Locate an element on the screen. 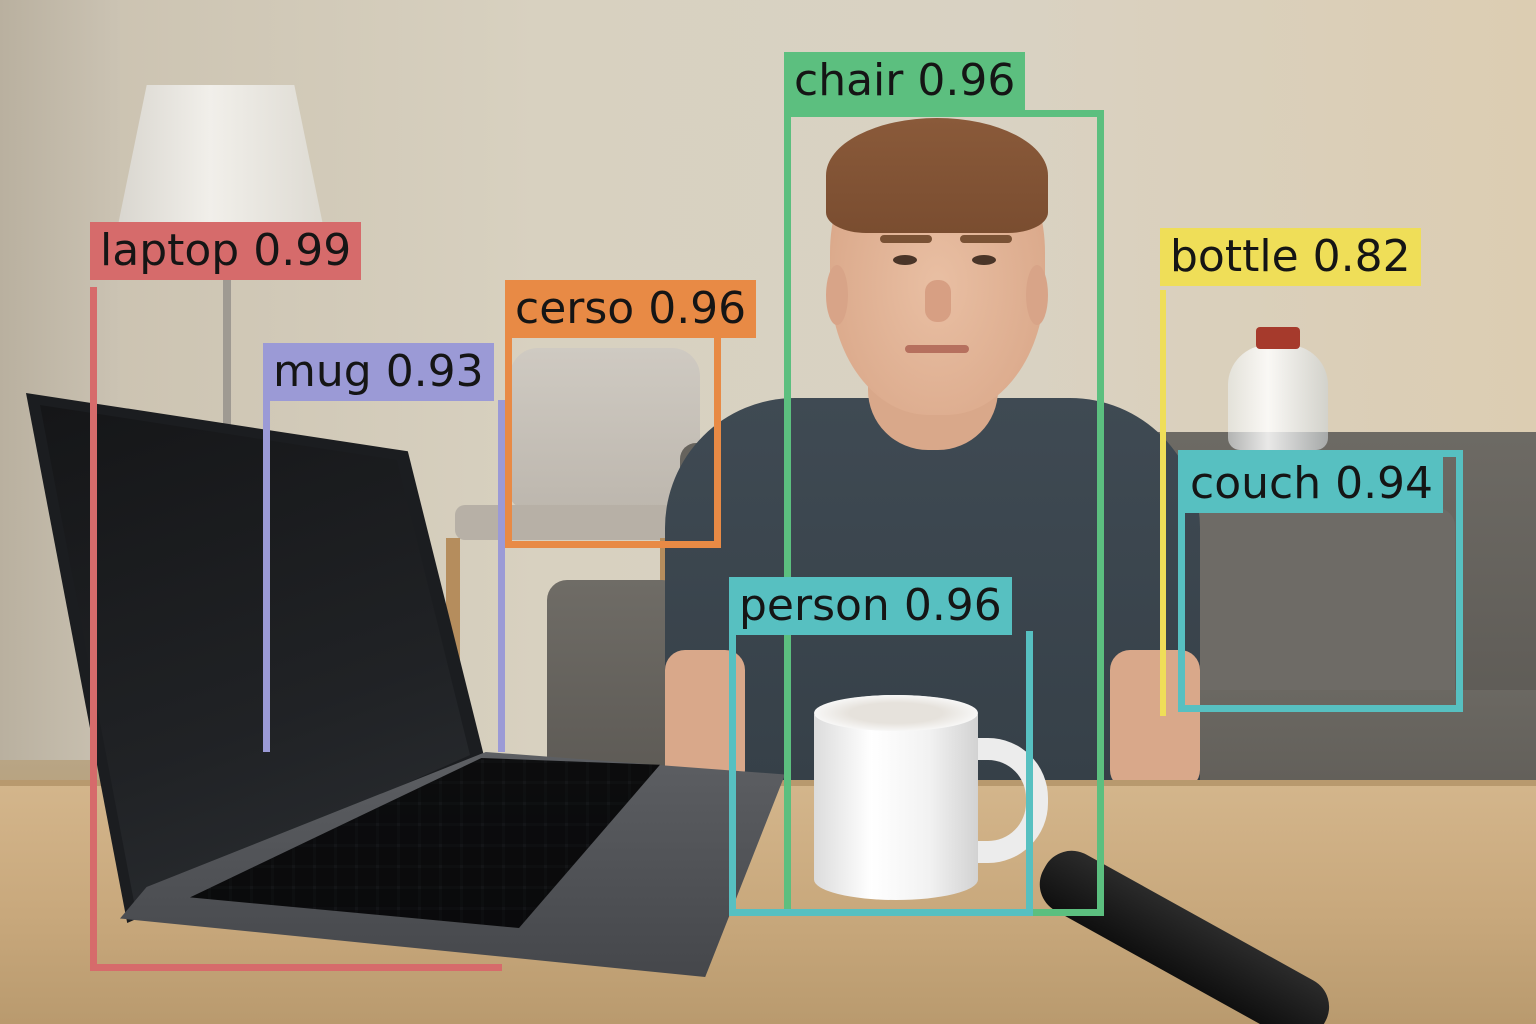 The height and width of the screenshot is (1024, 1536). class-name: person is located at coordinates (814, 605).